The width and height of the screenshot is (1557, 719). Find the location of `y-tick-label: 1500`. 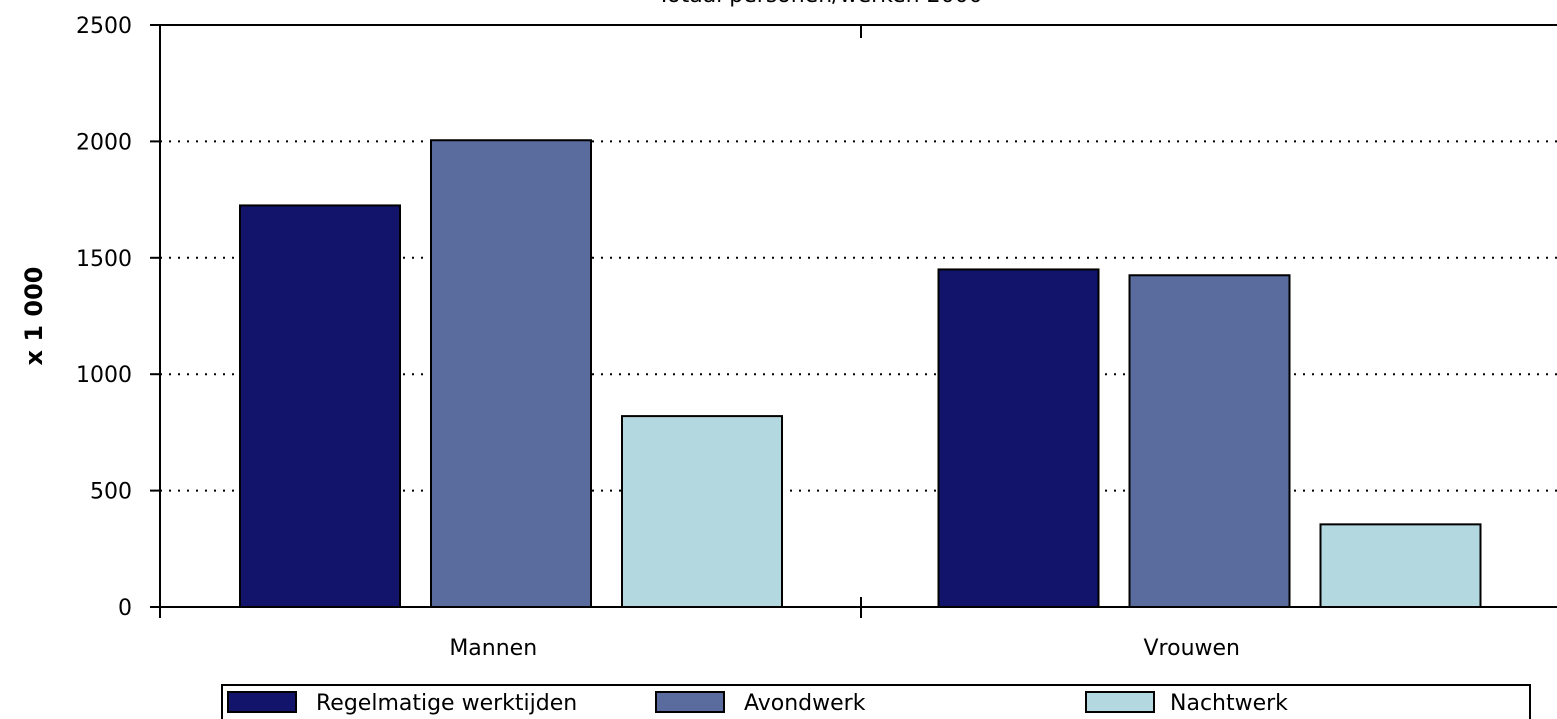

y-tick-label: 1500 is located at coordinates (104, 259).